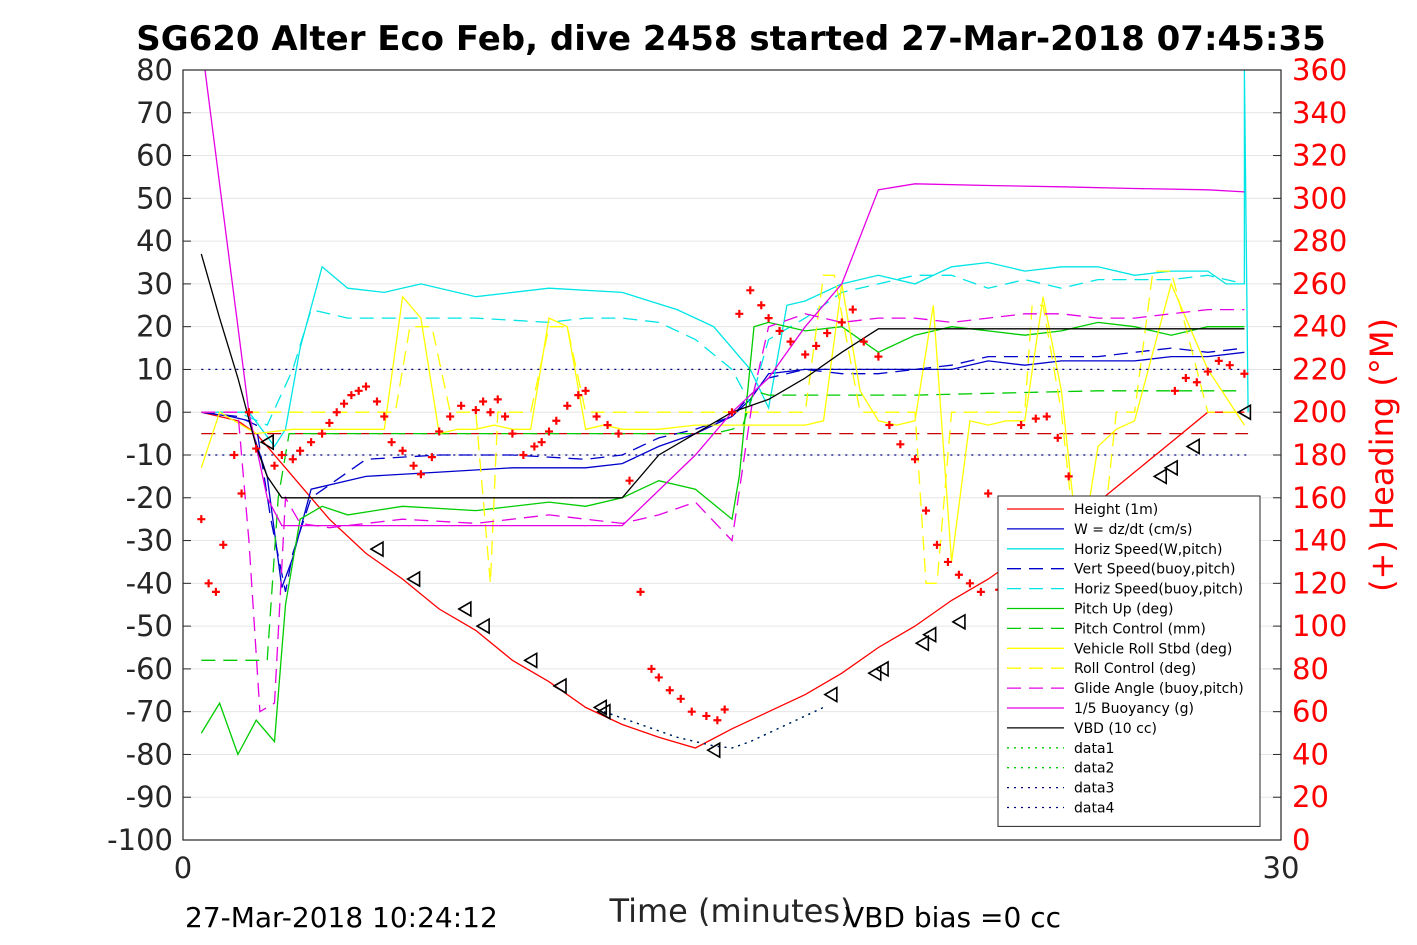 This screenshot has width=1417, height=945. I want to click on left-tick-label: 40, so click(154, 241).